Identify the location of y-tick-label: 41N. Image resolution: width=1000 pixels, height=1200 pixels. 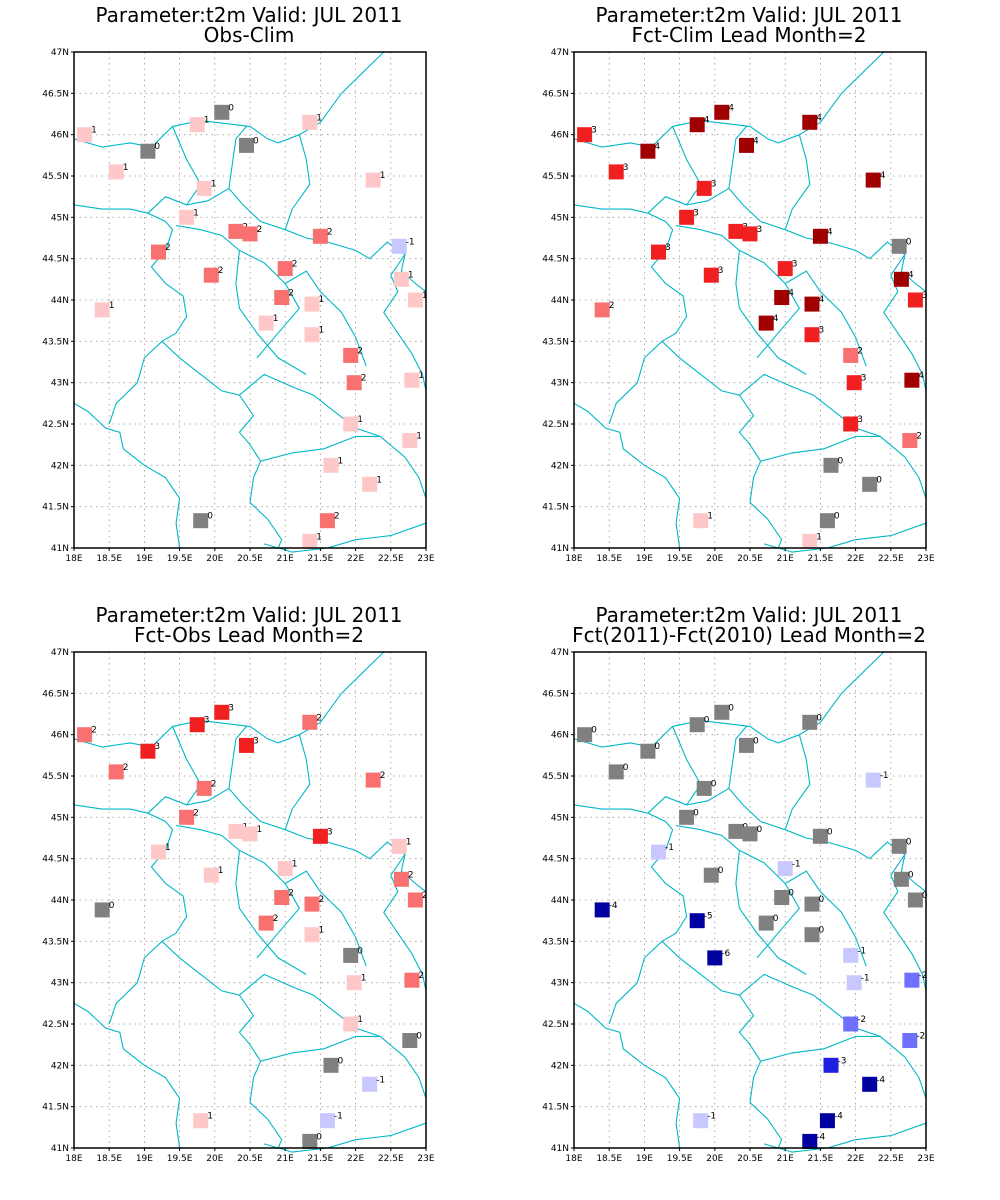
(560, 549).